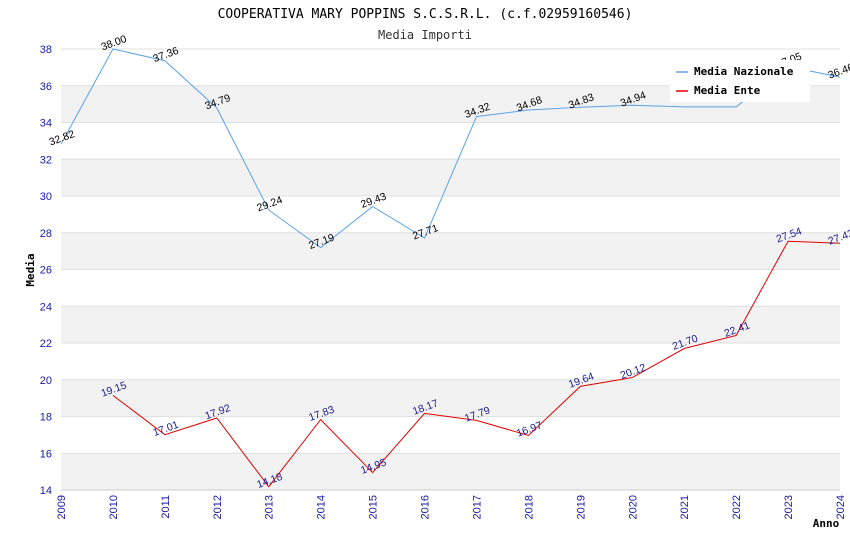 The height and width of the screenshot is (550, 850). What do you see at coordinates (529, 507) in the screenshot?
I see `x-tick-label: 2018` at bounding box center [529, 507].